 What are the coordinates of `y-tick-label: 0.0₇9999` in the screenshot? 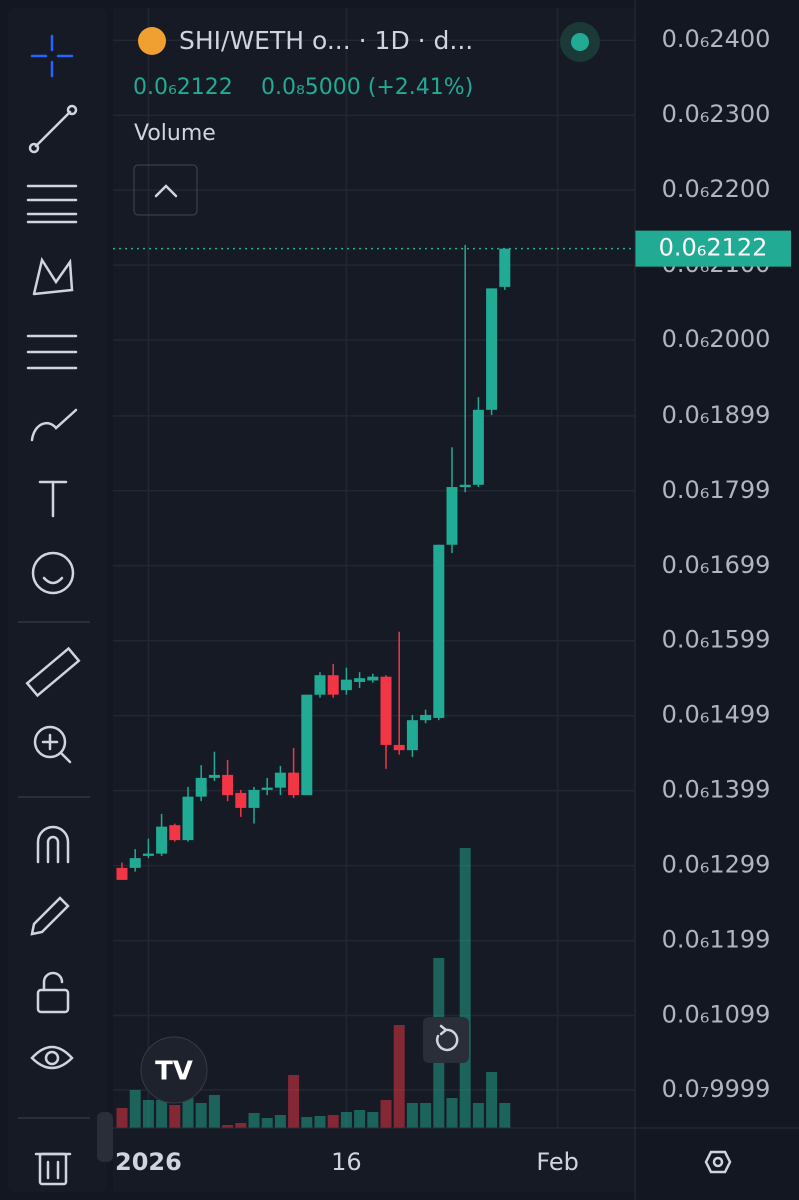 It's located at (716, 1089).